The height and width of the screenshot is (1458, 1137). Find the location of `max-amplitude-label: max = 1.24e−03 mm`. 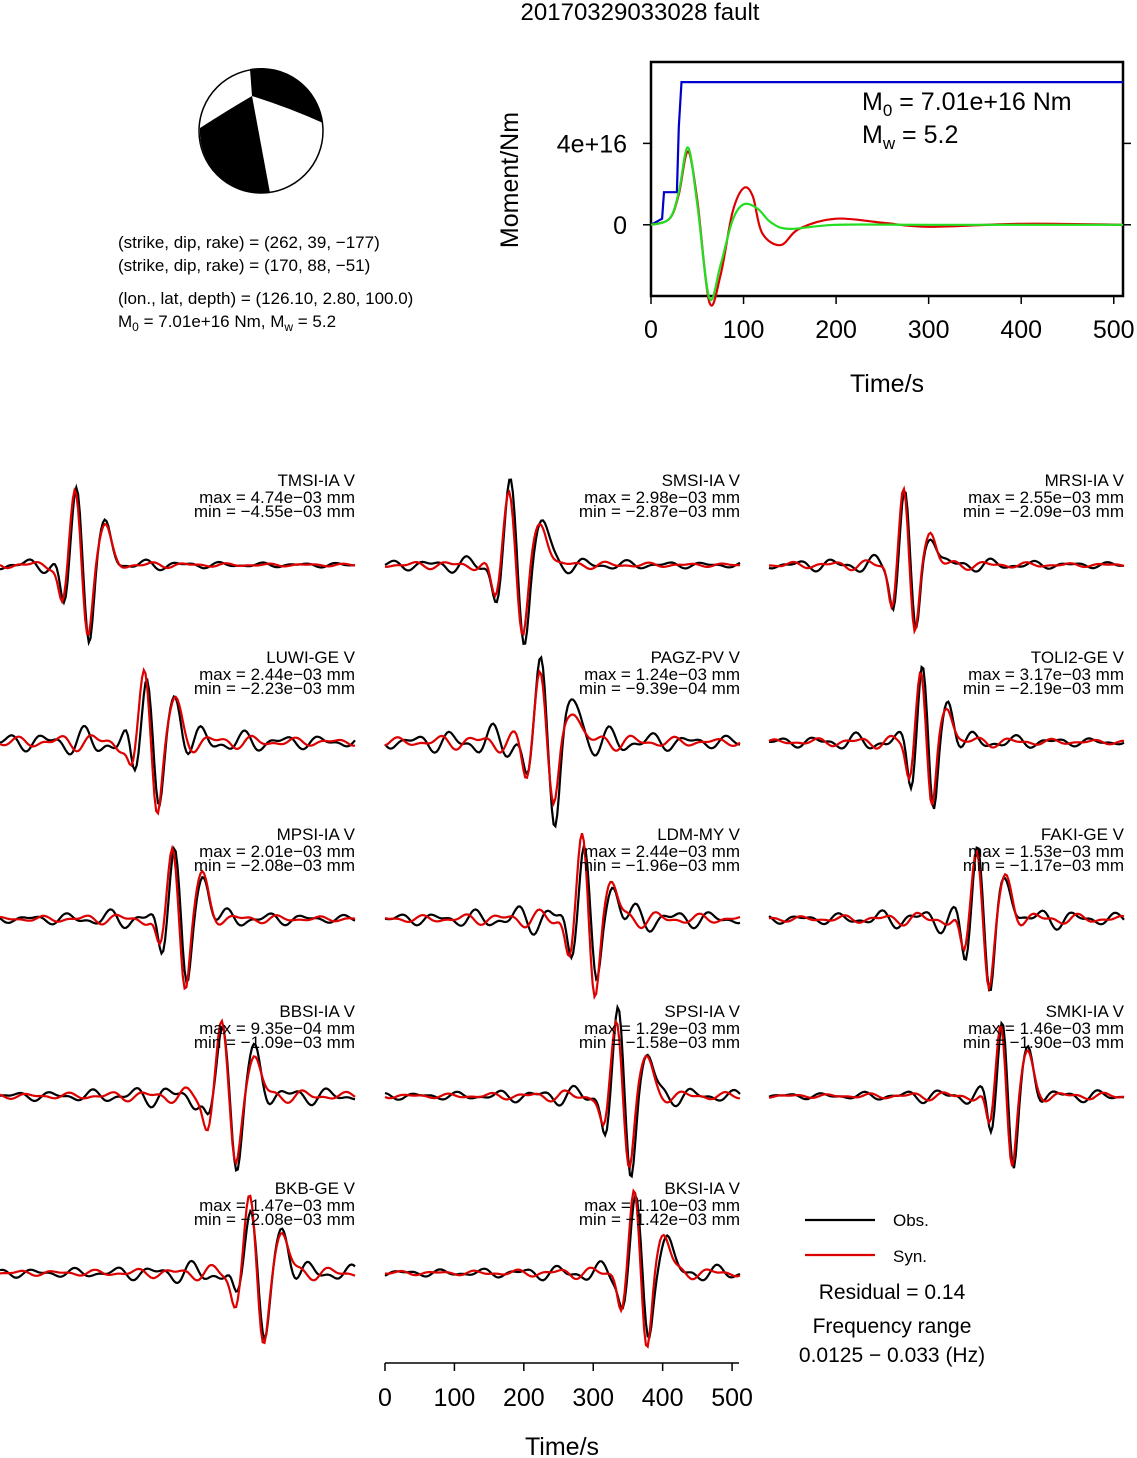

max-amplitude-label: max = 1.24e−03 mm is located at coordinates (662, 674).